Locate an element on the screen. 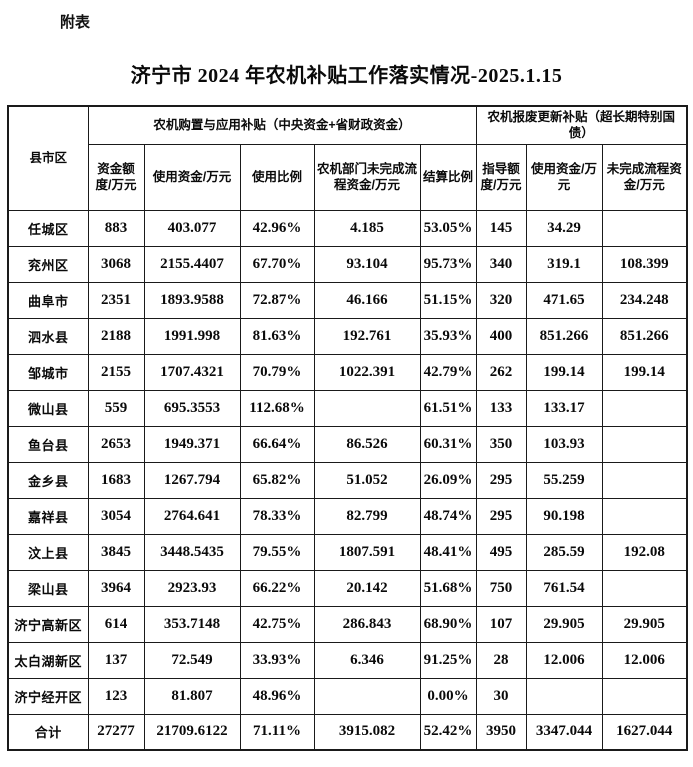 The image size is (693, 767). value-cell: 107 is located at coordinates (501, 624).